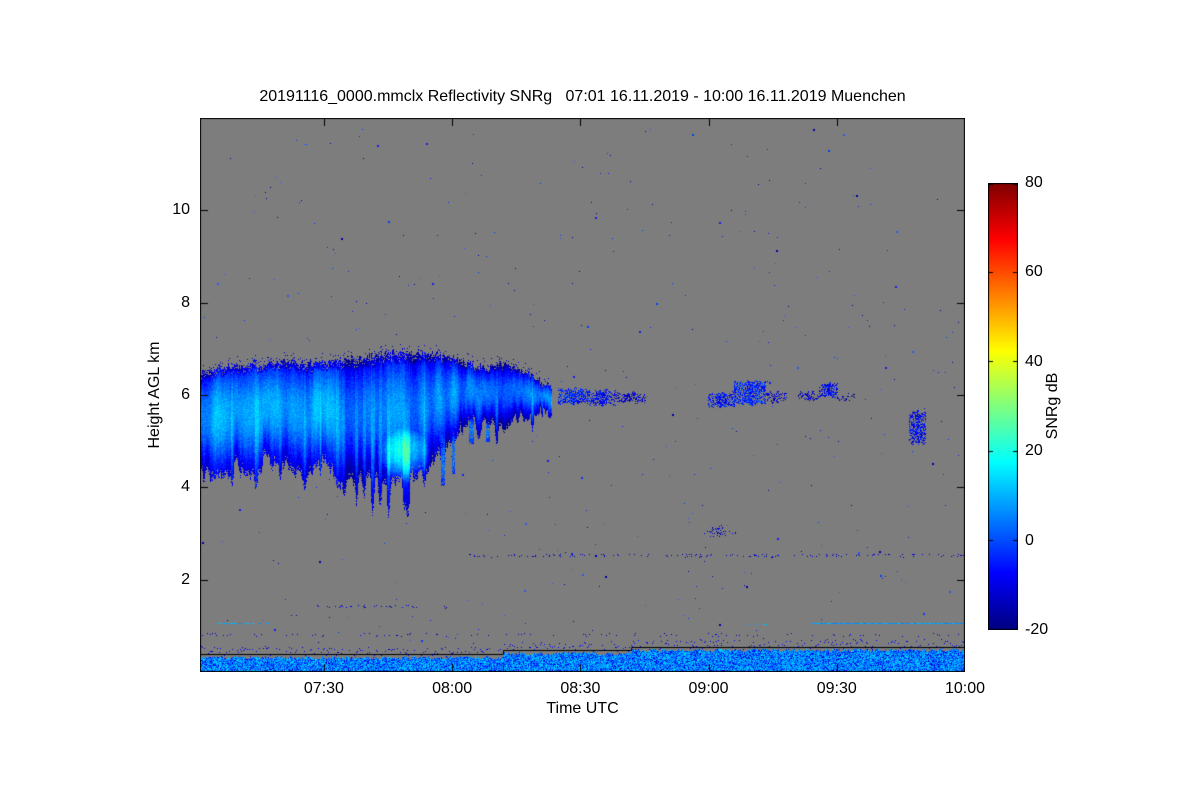 The image size is (1200, 800). What do you see at coordinates (181, 210) in the screenshot?
I see `y-tick-label: 10` at bounding box center [181, 210].